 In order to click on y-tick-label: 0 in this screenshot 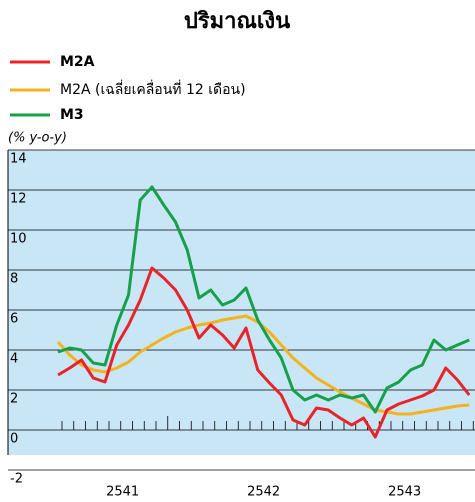, I will do `click(14, 439)`.